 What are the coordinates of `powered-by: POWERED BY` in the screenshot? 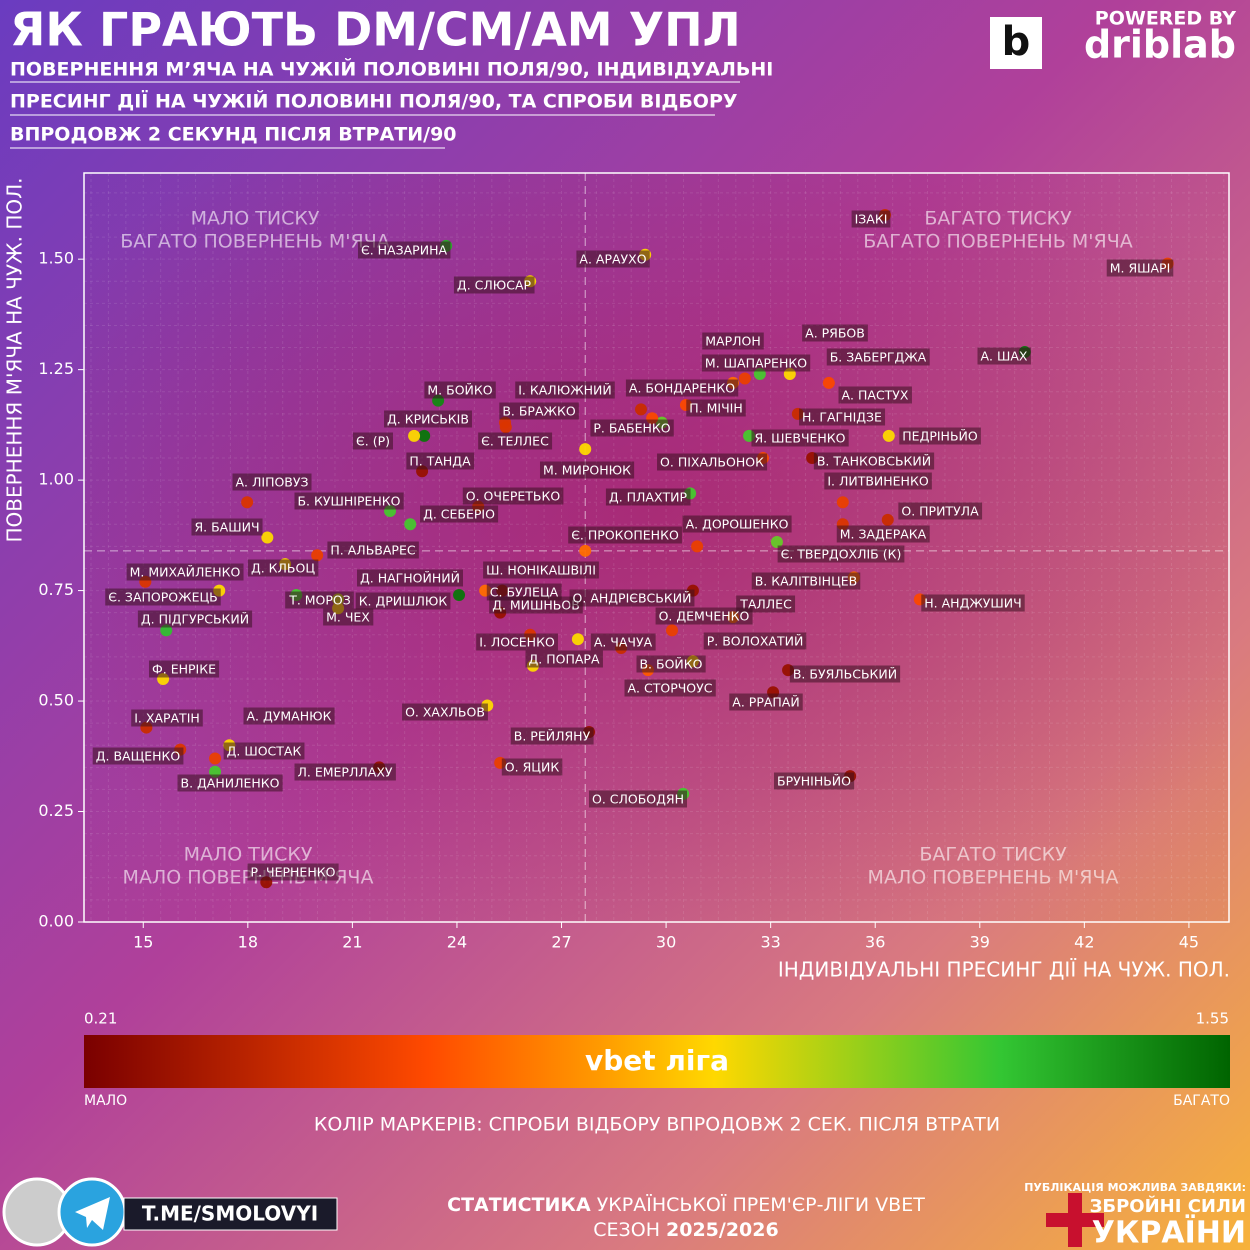 It's located at (1165, 19).